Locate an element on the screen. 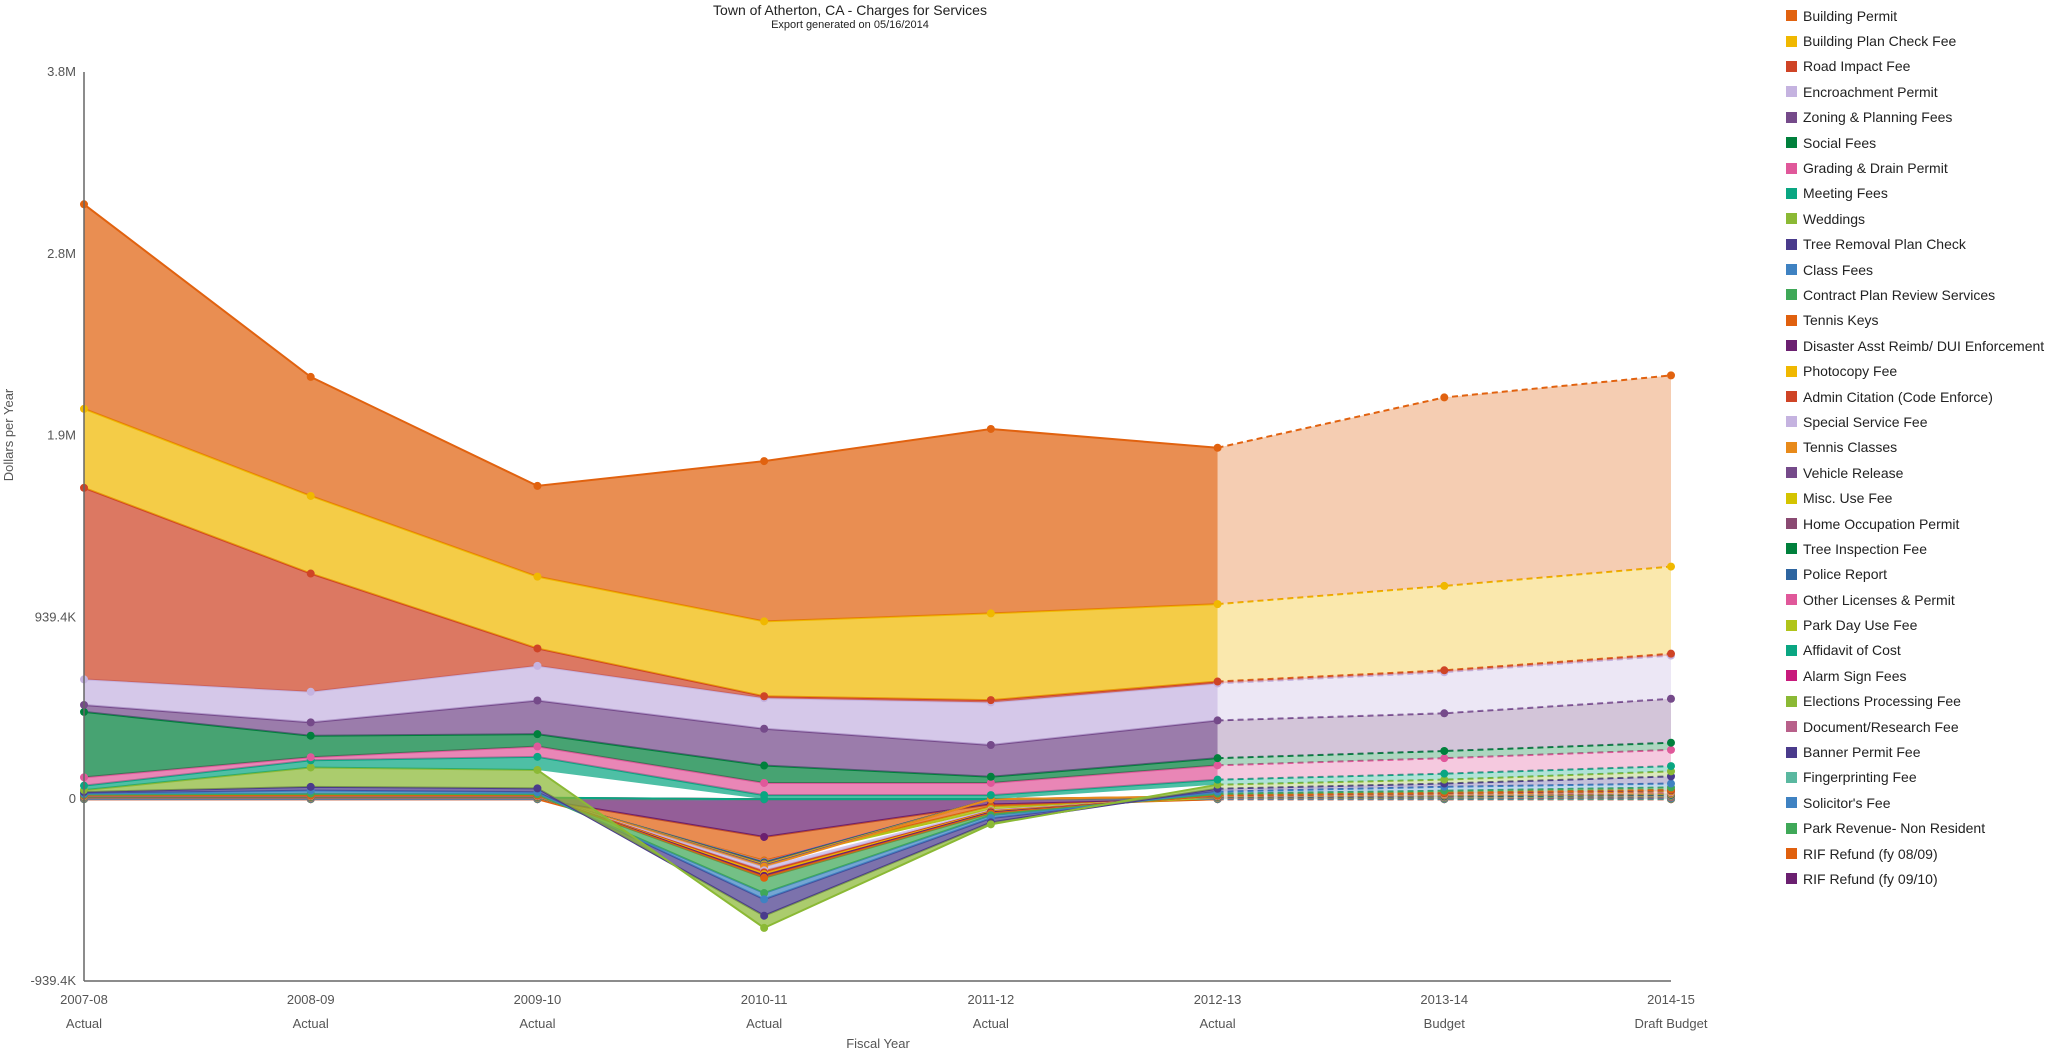 The width and height of the screenshot is (2069, 1052). legend-item: Park Day Use Fee is located at coordinates (1915, 624).